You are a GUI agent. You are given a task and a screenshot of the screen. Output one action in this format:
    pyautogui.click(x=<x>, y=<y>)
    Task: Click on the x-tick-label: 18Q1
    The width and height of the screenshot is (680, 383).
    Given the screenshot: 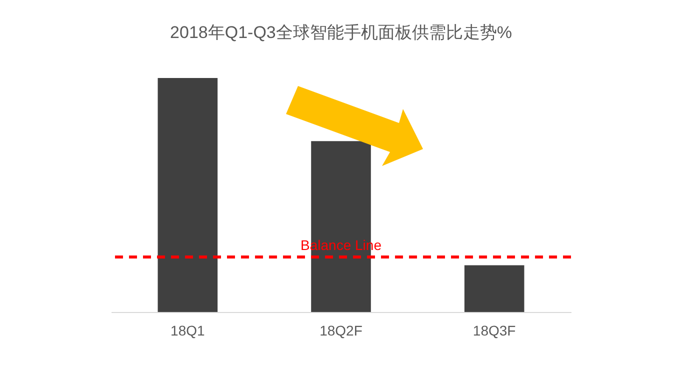 What is the action you would take?
    pyautogui.click(x=188, y=330)
    